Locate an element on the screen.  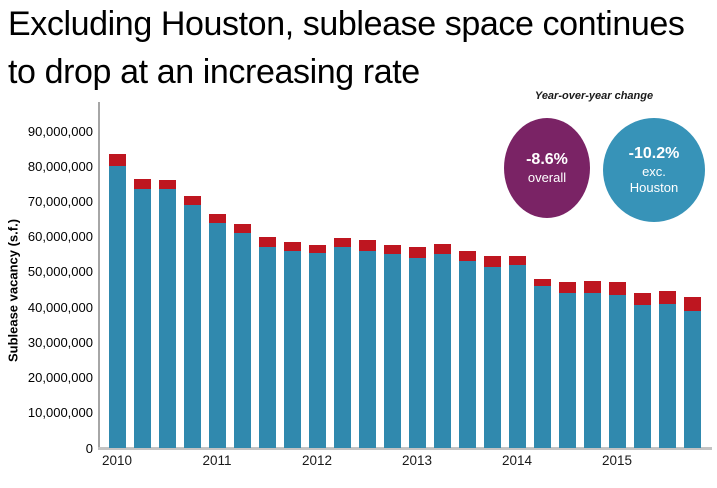
y-tick-label-9: 90,000,000 is located at coordinates (60, 131).